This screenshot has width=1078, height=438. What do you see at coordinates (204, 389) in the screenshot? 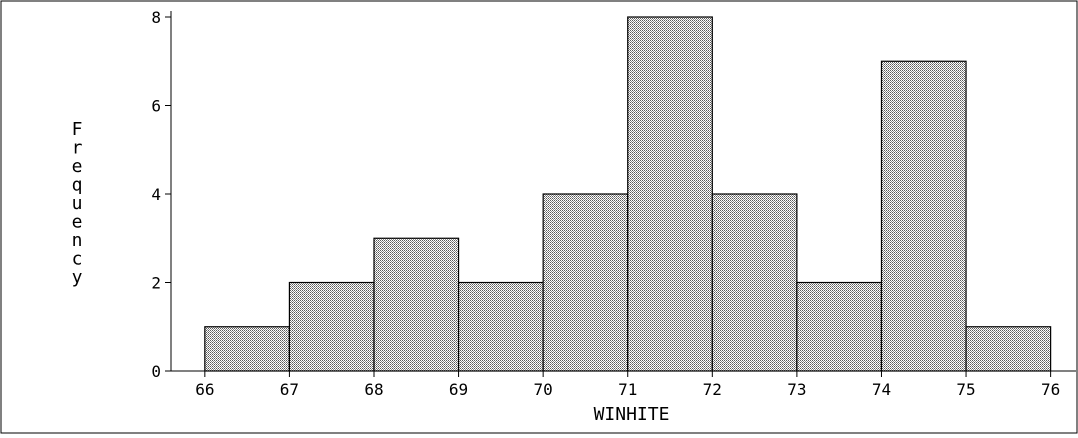
I see `x-tick-label: 66` at bounding box center [204, 389].